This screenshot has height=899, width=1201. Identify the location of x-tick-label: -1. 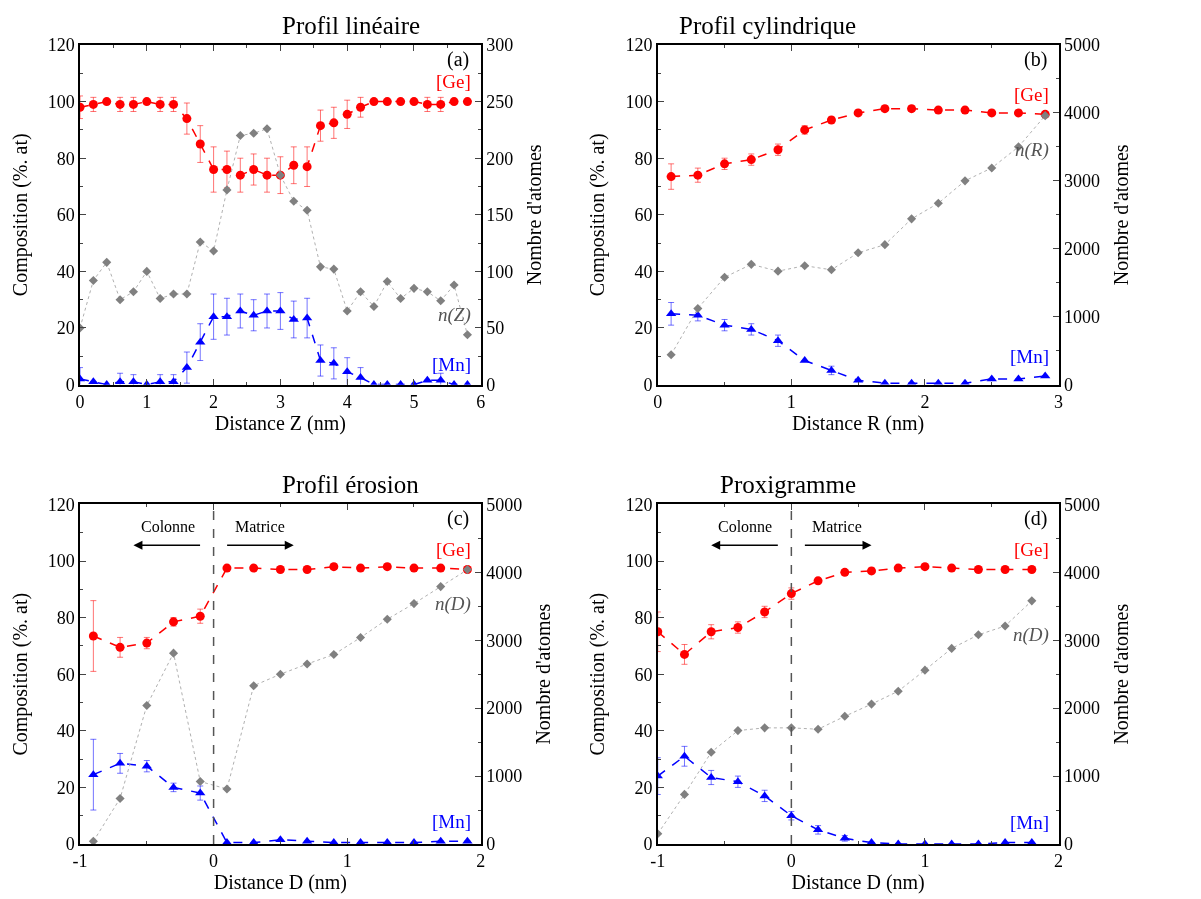
(80, 861).